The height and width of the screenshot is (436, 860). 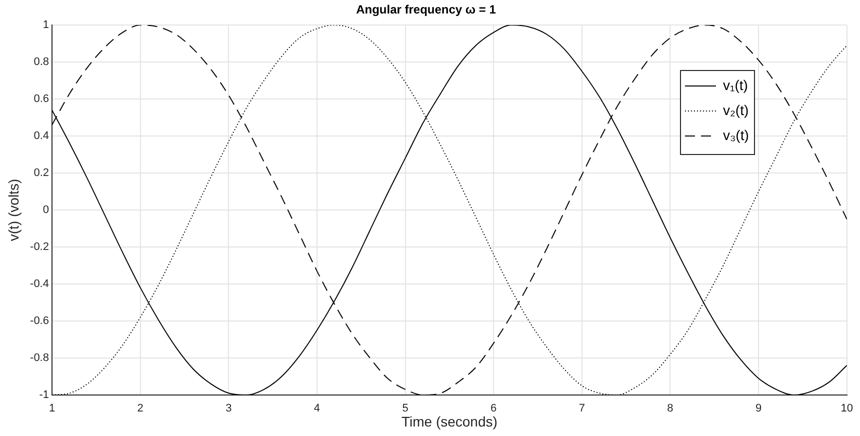 I want to click on x-tick-label: 4, so click(x=317, y=408).